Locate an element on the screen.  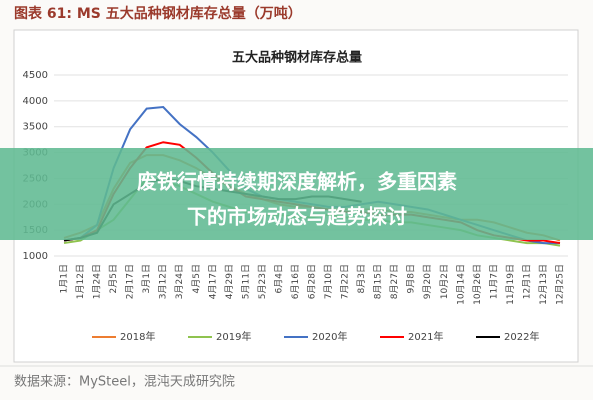
x-tick-label: 2月5日 is located at coordinates (113, 278).